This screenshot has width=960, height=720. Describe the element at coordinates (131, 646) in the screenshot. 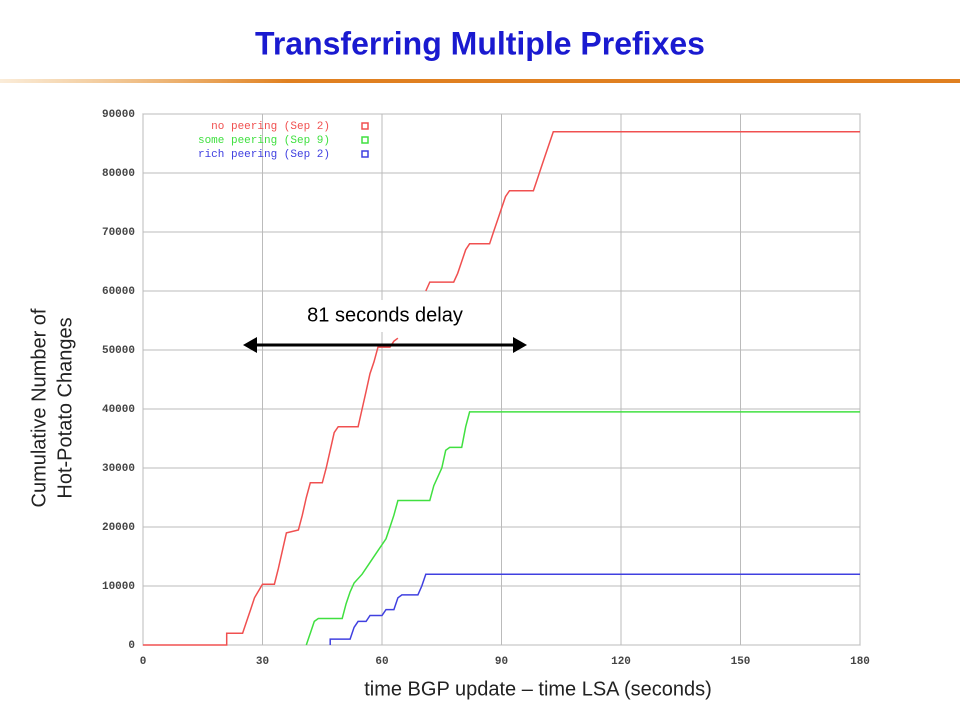

I see `y-tick-label: 0` at that location.